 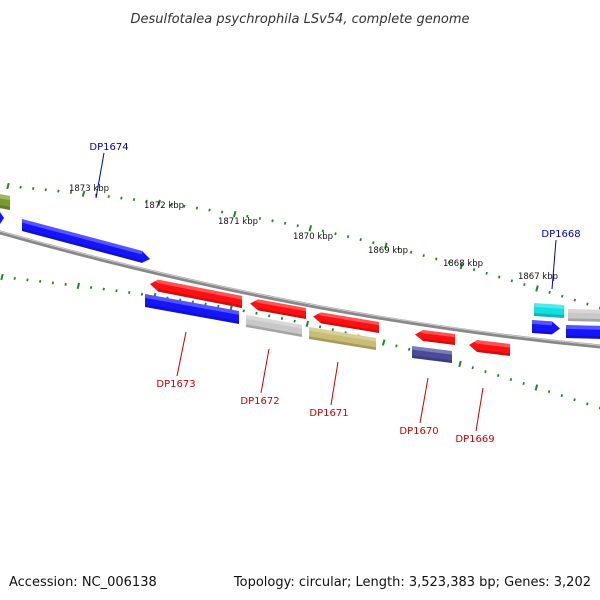 I want to click on gene-label-dp1671: DP1671, so click(x=328, y=413).